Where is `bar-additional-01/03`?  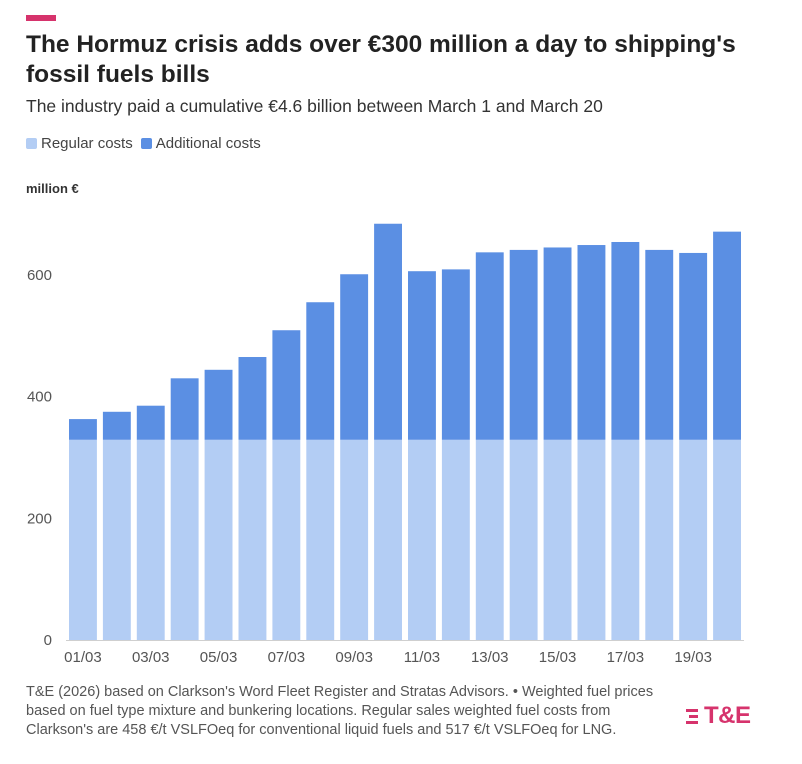
bar-additional-01/03 is located at coordinates (83, 429).